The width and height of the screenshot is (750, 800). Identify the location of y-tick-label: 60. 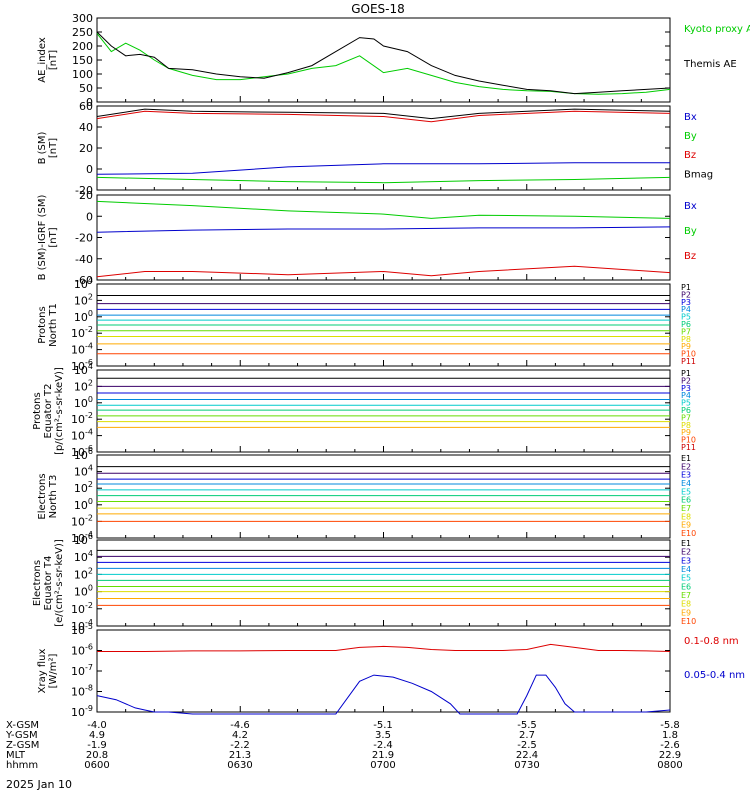
(86, 106).